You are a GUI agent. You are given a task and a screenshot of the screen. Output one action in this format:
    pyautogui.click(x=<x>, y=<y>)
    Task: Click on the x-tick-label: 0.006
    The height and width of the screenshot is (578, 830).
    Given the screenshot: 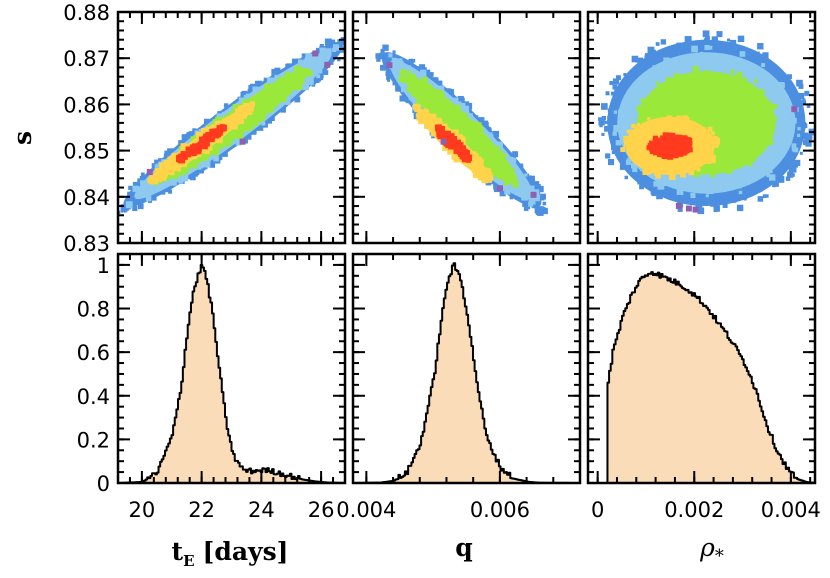 What is the action you would take?
    pyautogui.click(x=500, y=510)
    